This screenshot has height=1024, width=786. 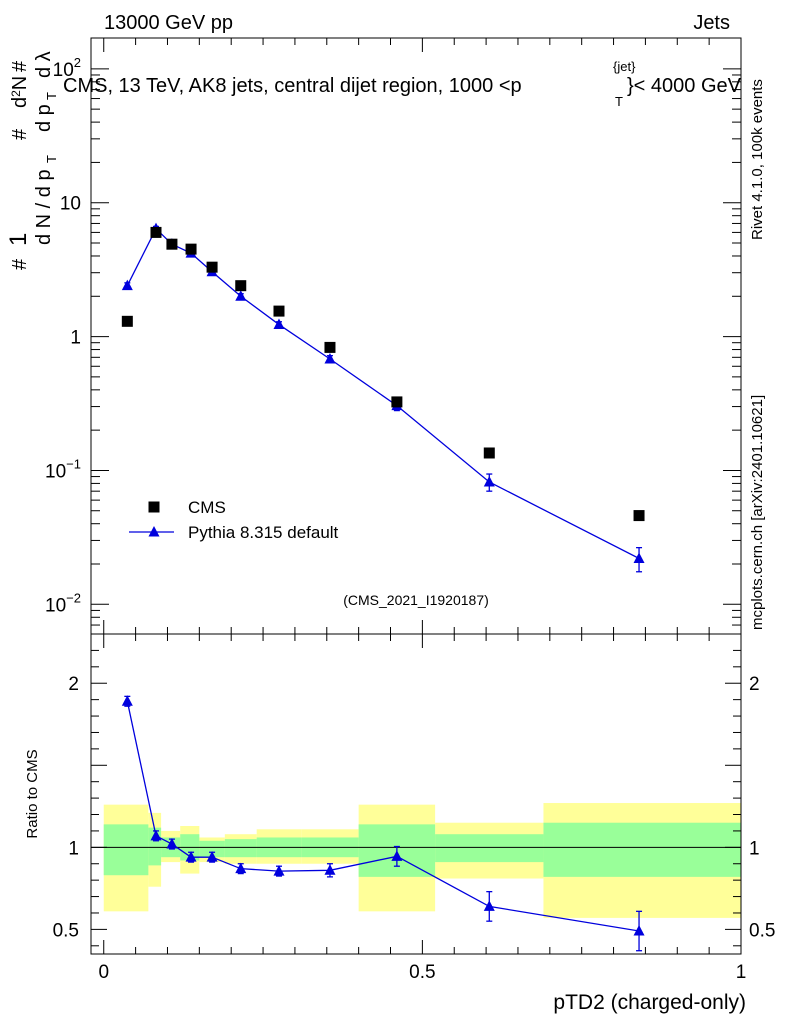 I want to click on energy-label: 13000 GeV pp, so click(x=168, y=23).